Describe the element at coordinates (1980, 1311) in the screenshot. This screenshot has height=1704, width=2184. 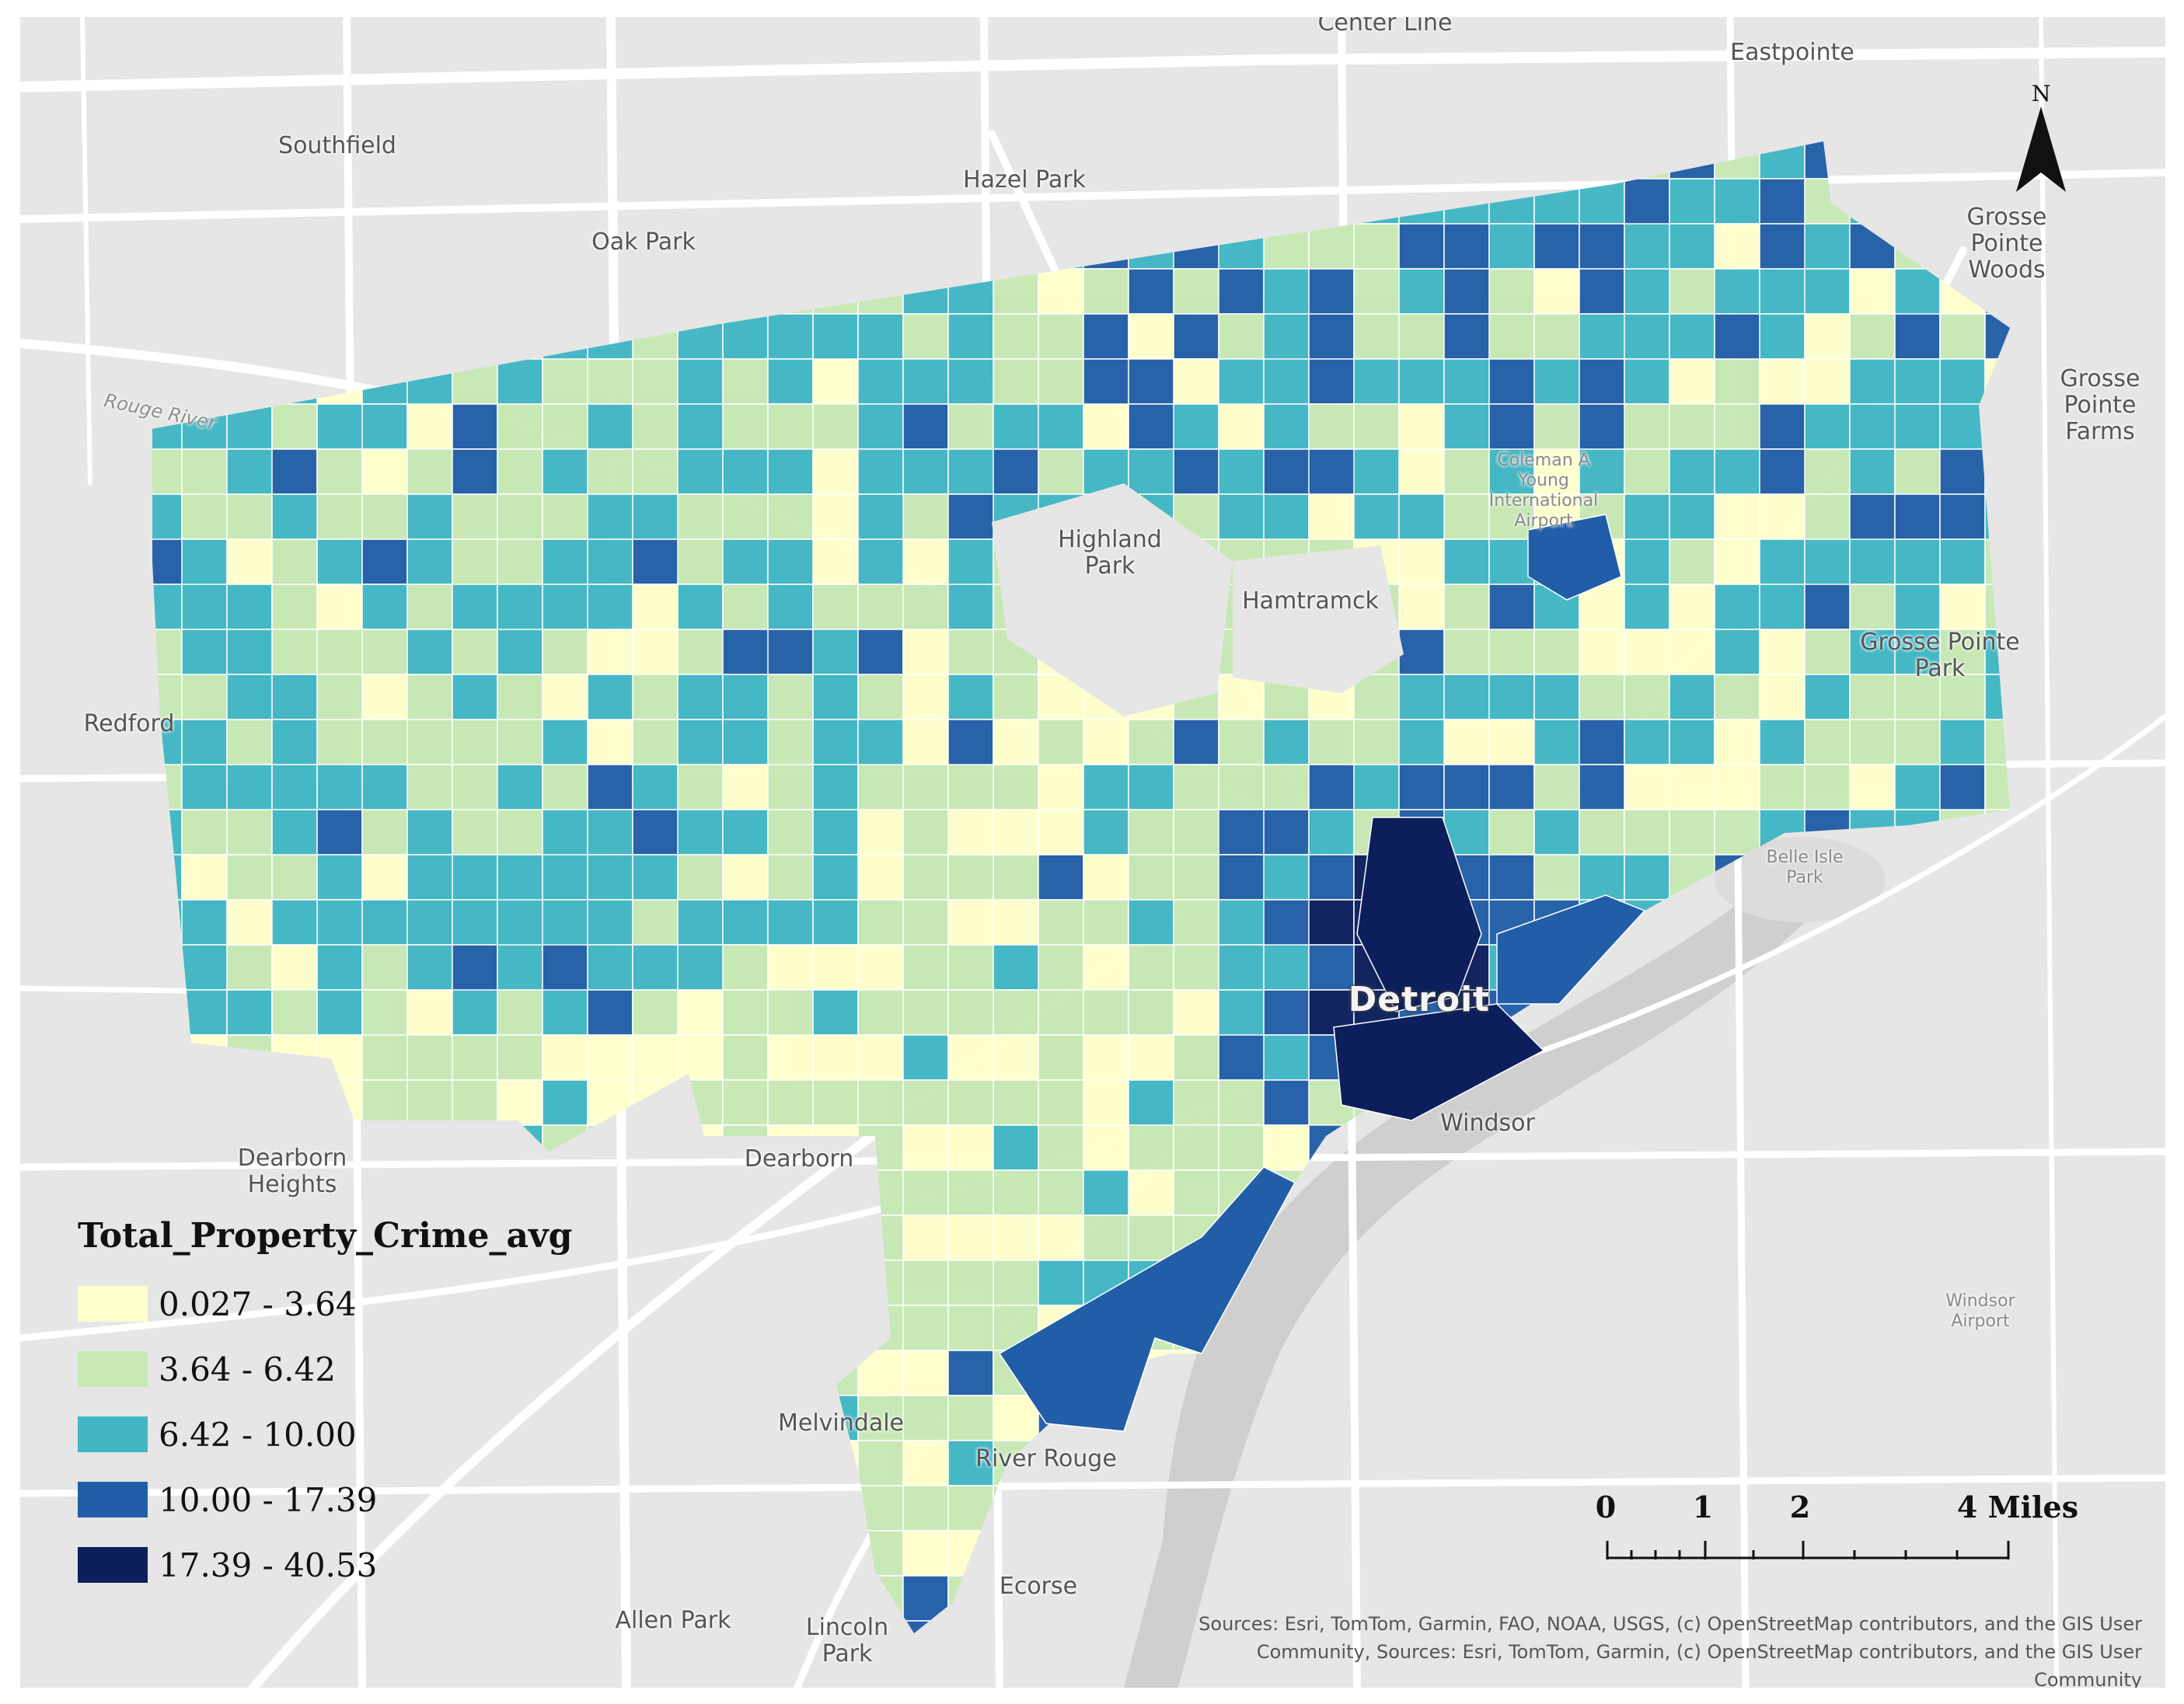
I see `label-windsor-airport: Windsor Airport` at that location.